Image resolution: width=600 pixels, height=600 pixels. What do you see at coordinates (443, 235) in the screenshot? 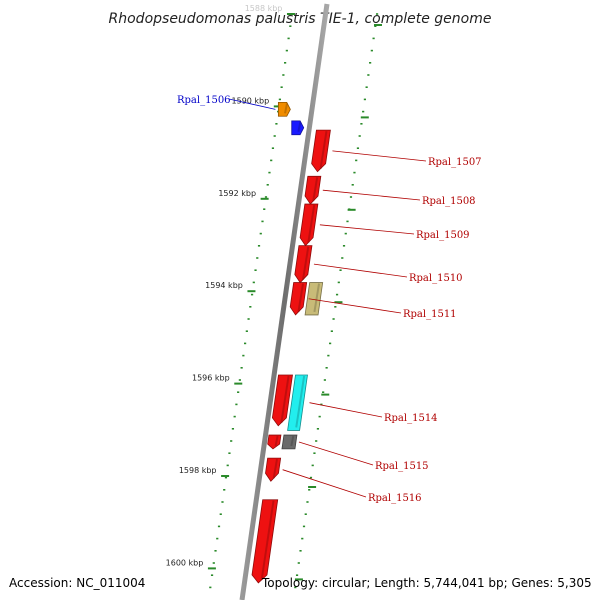
I see `gene-label: Rpal_1509` at bounding box center [443, 235].